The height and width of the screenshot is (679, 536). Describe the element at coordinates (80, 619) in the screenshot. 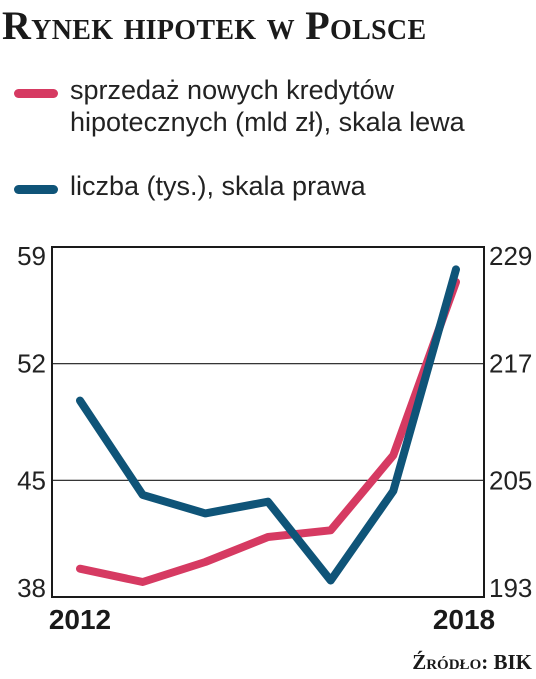

I see `x-tick-label: 2012` at that location.